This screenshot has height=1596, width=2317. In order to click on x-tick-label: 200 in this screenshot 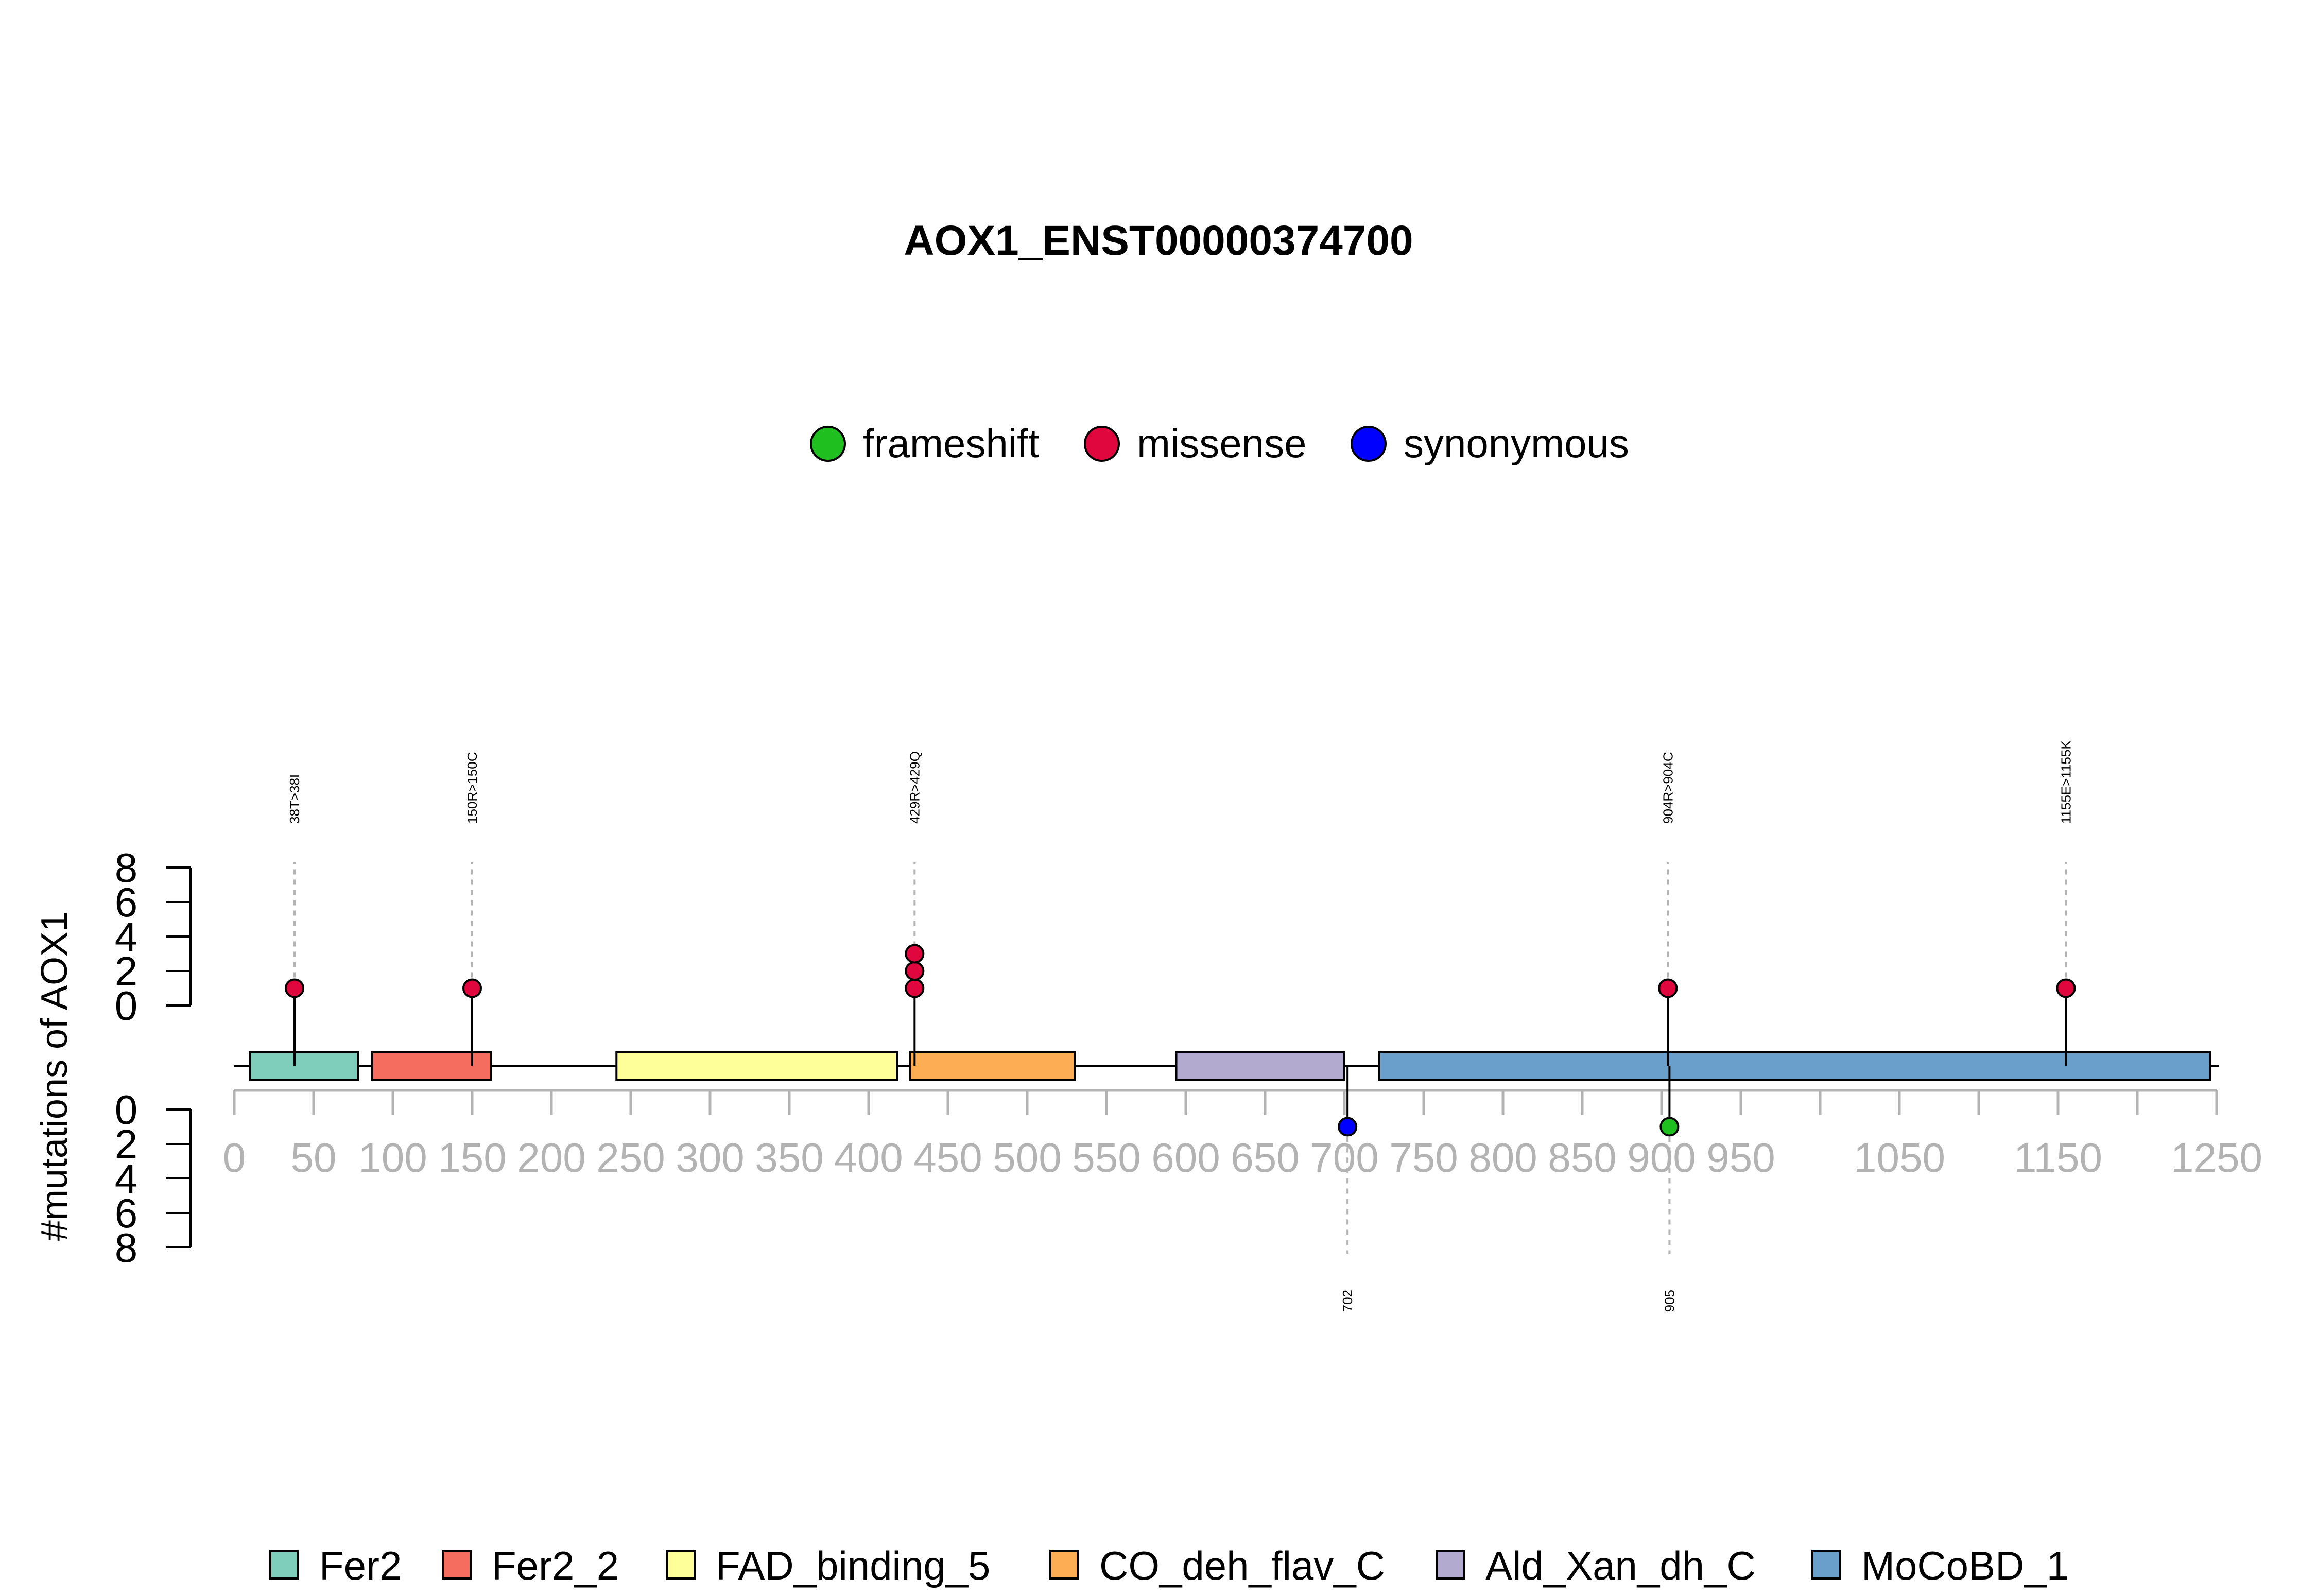, I will do `click(551, 1158)`.